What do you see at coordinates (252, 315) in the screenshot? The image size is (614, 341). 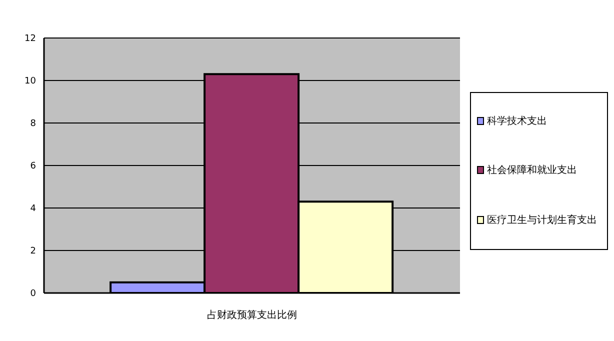 I see `x-tick-label: 占财政预算支出比例` at bounding box center [252, 315].